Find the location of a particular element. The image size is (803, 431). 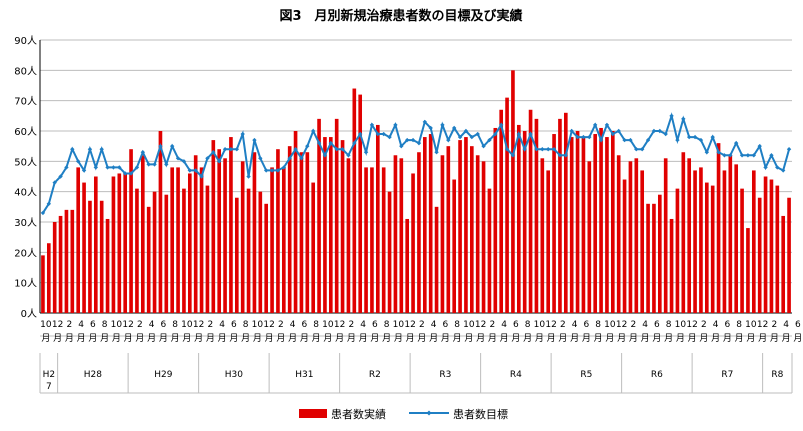

era-label: R5 is located at coordinates (586, 375).